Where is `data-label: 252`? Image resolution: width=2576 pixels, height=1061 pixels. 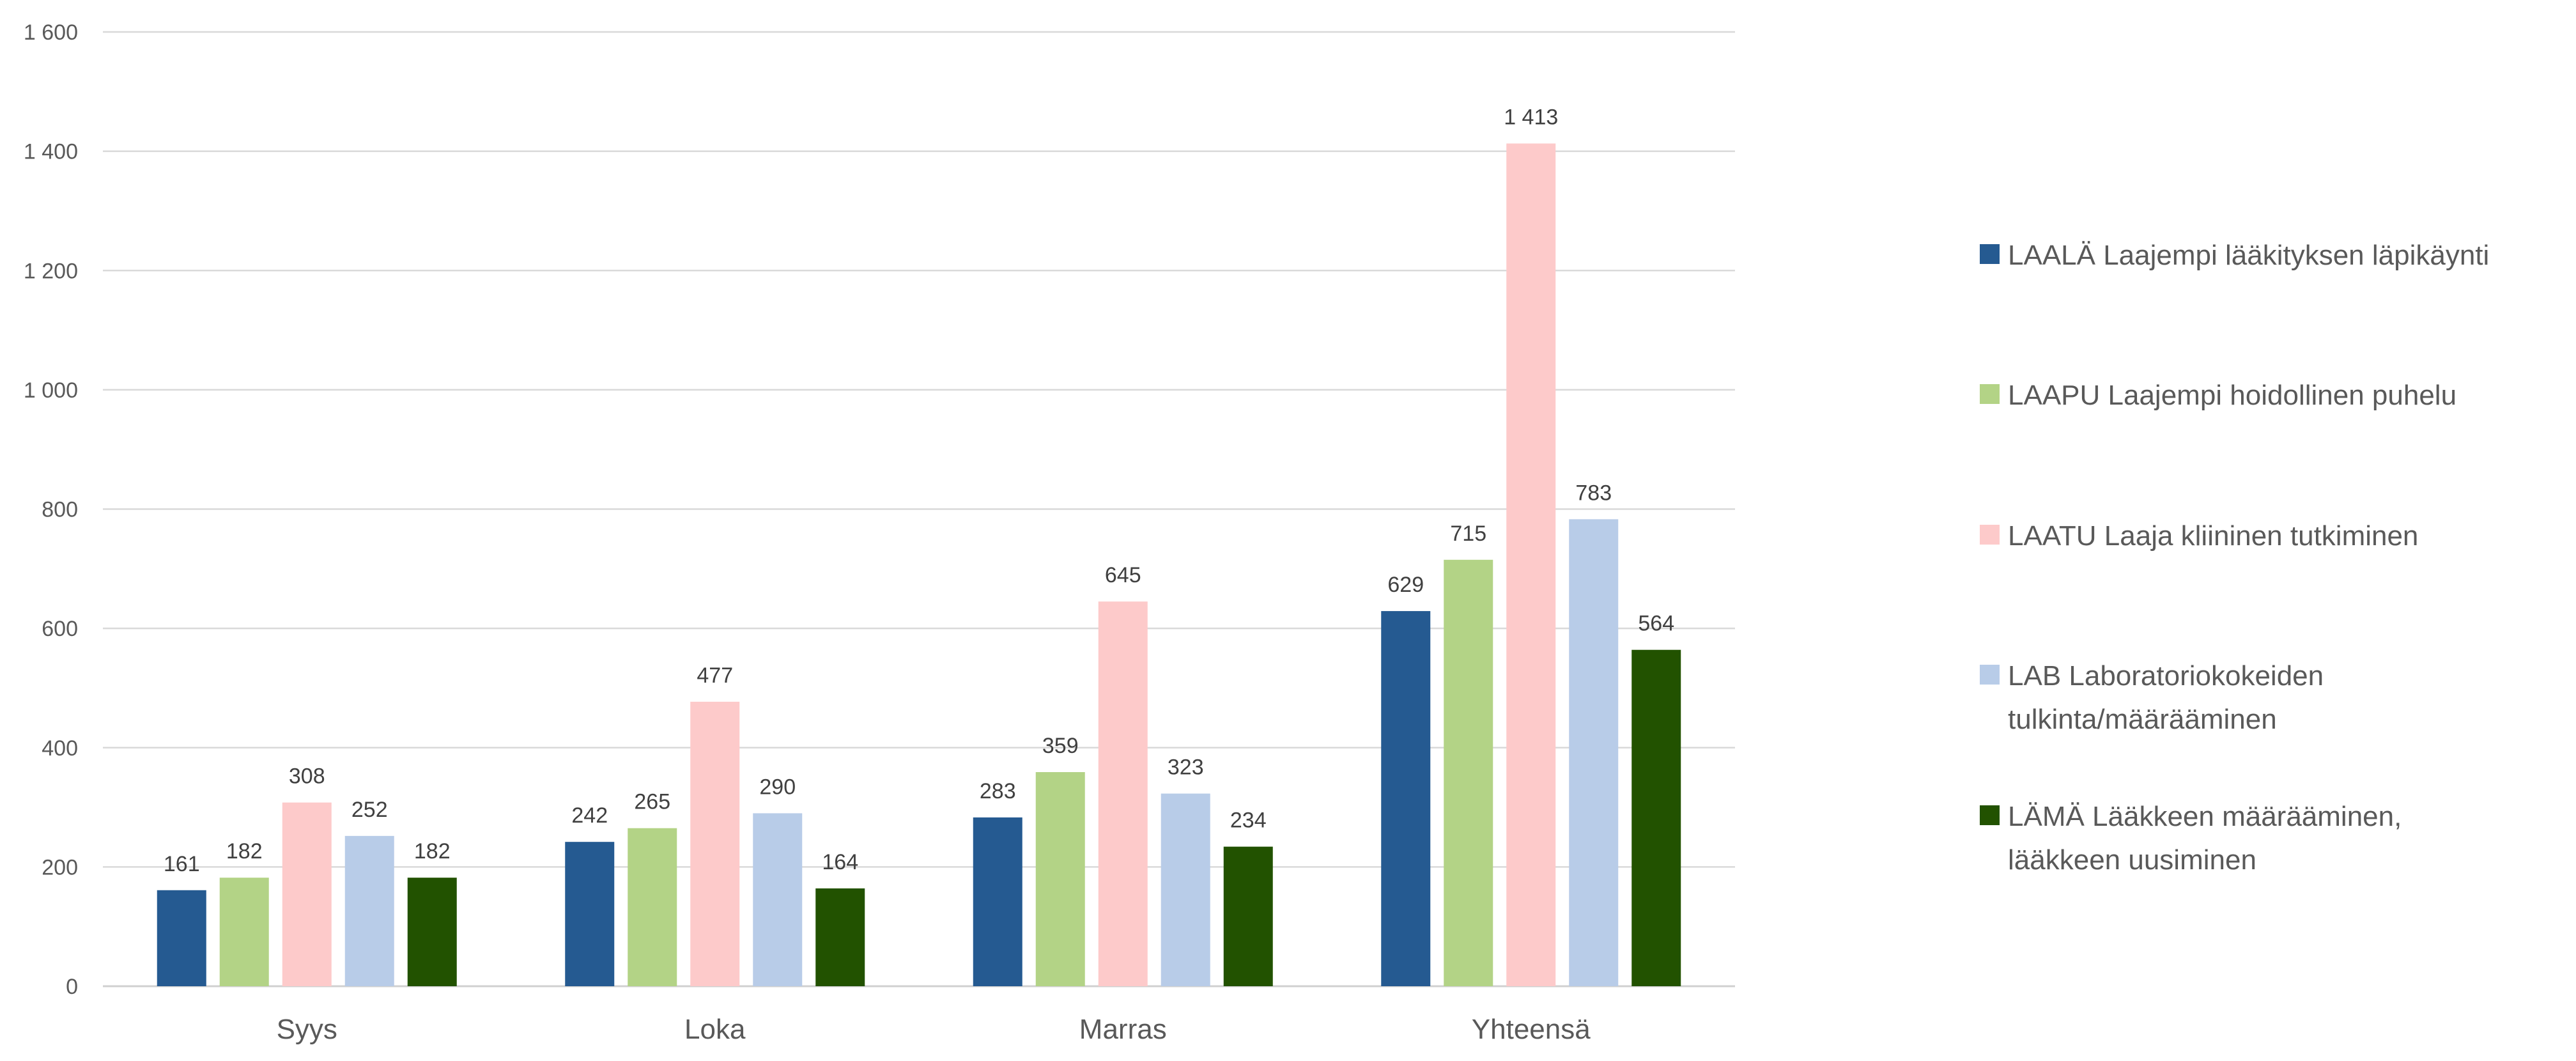 data-label: 252 is located at coordinates (369, 810).